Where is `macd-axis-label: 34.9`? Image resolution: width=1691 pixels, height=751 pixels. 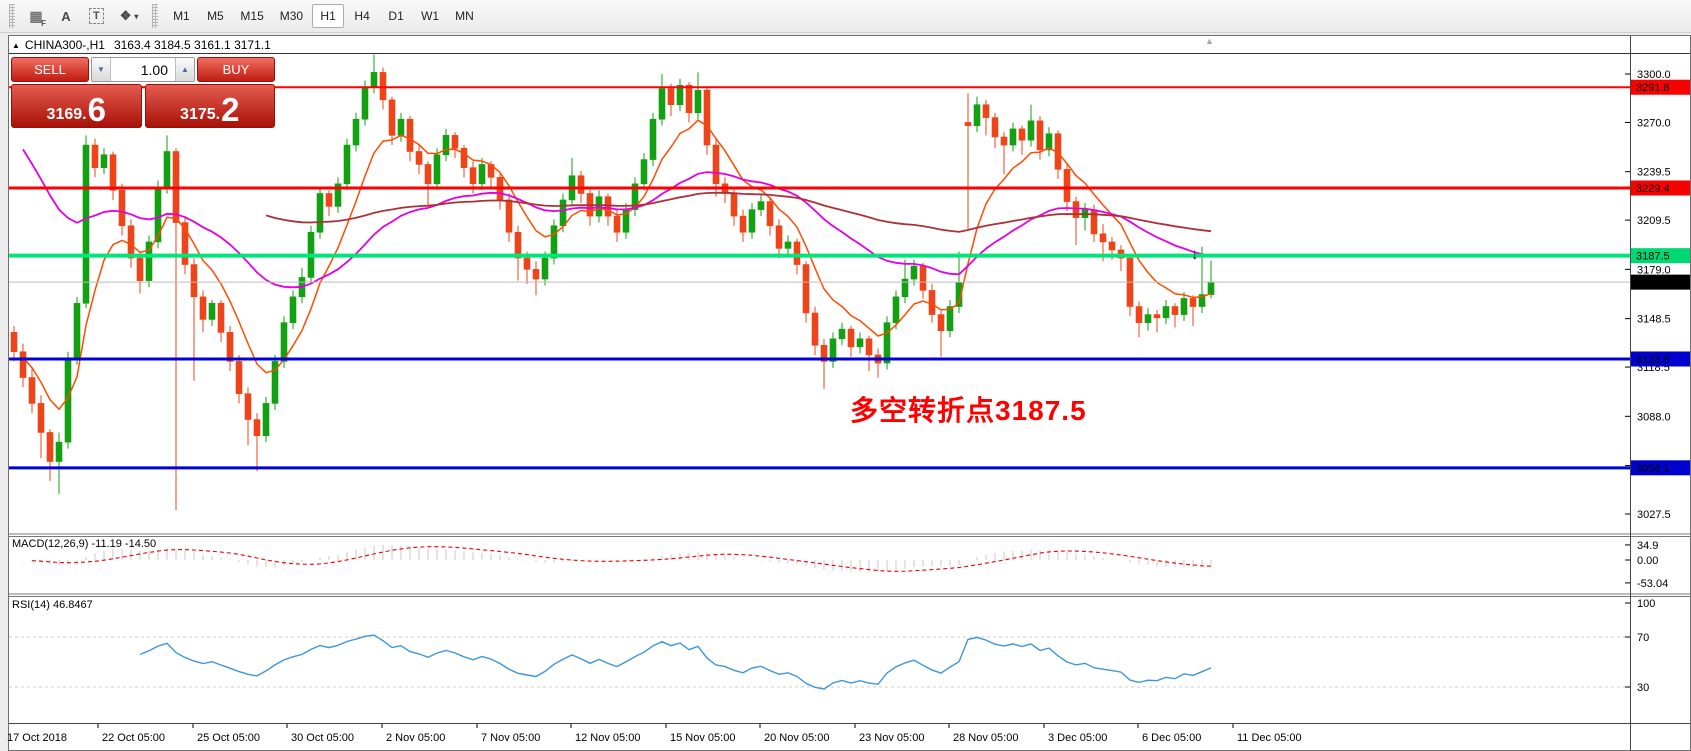 macd-axis-label: 34.9 is located at coordinates (1647, 546).